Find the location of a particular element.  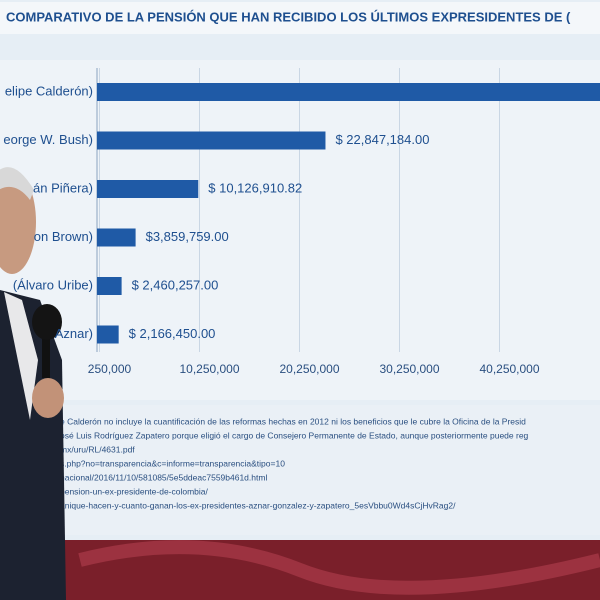

x-tick-label: 10,250,000 is located at coordinates (209, 369).